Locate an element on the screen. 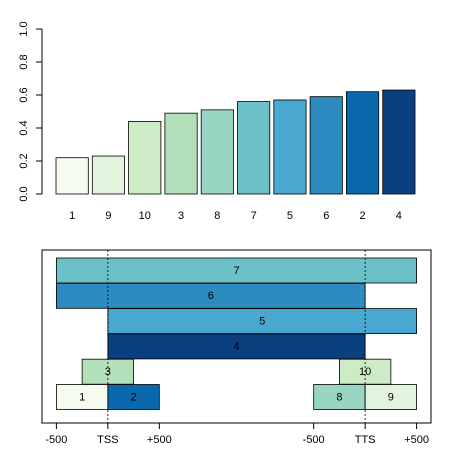  x-tick-label: 2 is located at coordinates (362, 216).